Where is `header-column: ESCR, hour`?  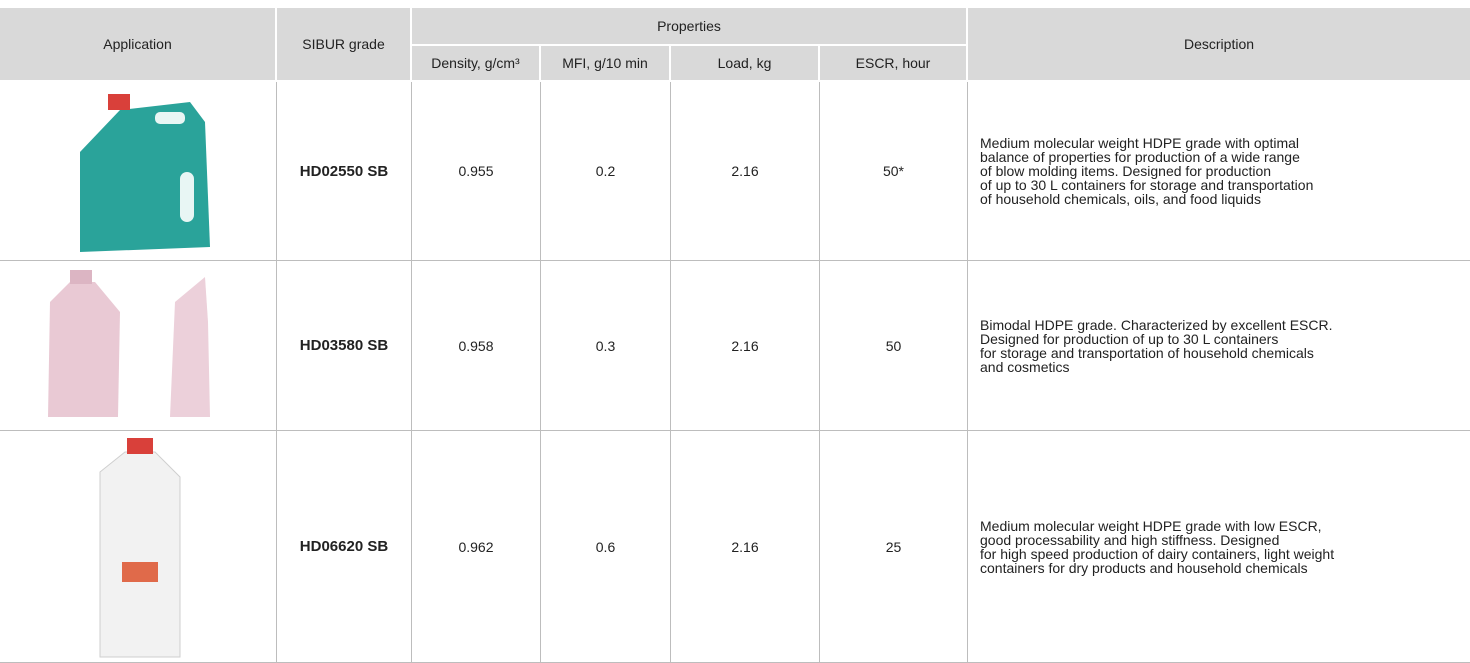 header-column: ESCR, hour is located at coordinates (894, 64).